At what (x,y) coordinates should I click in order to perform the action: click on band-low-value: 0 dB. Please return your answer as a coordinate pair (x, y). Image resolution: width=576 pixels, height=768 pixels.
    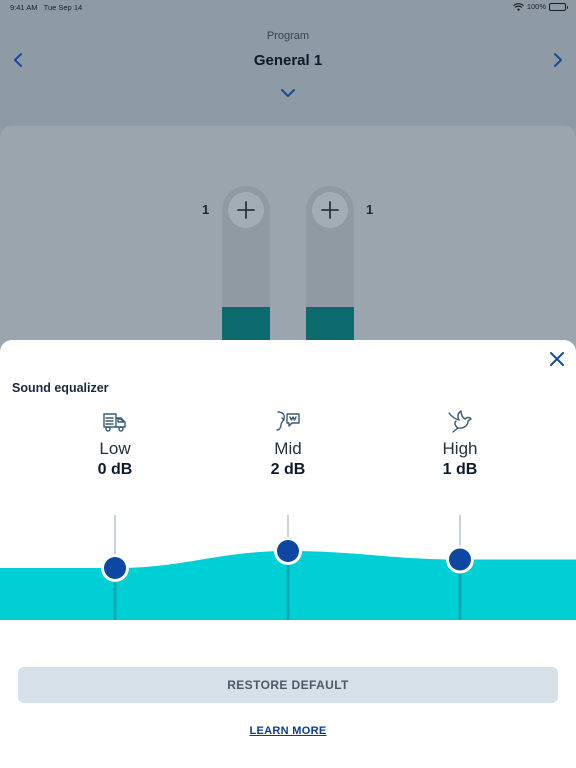
    Looking at the image, I should click on (115, 469).